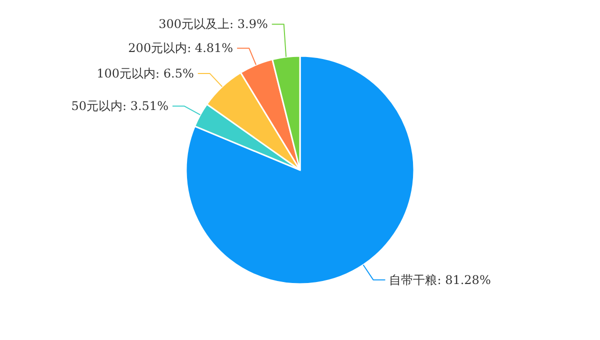  I want to click on slice-label: 50元以内: 3.51%, so click(119, 106).